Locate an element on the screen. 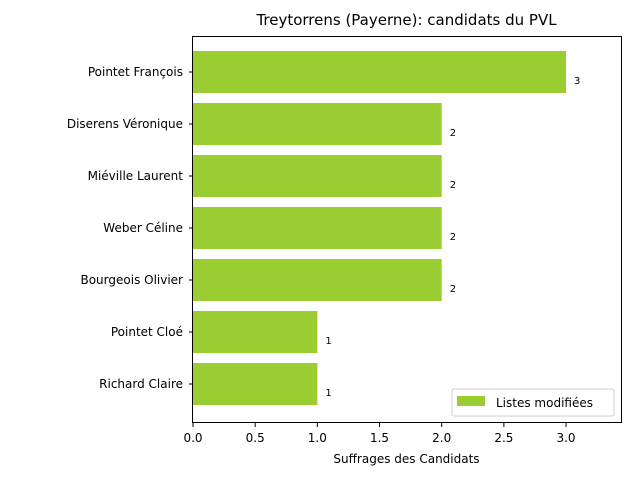 The image size is (640, 480). y-tick-label: Richard Claire is located at coordinates (141, 384).